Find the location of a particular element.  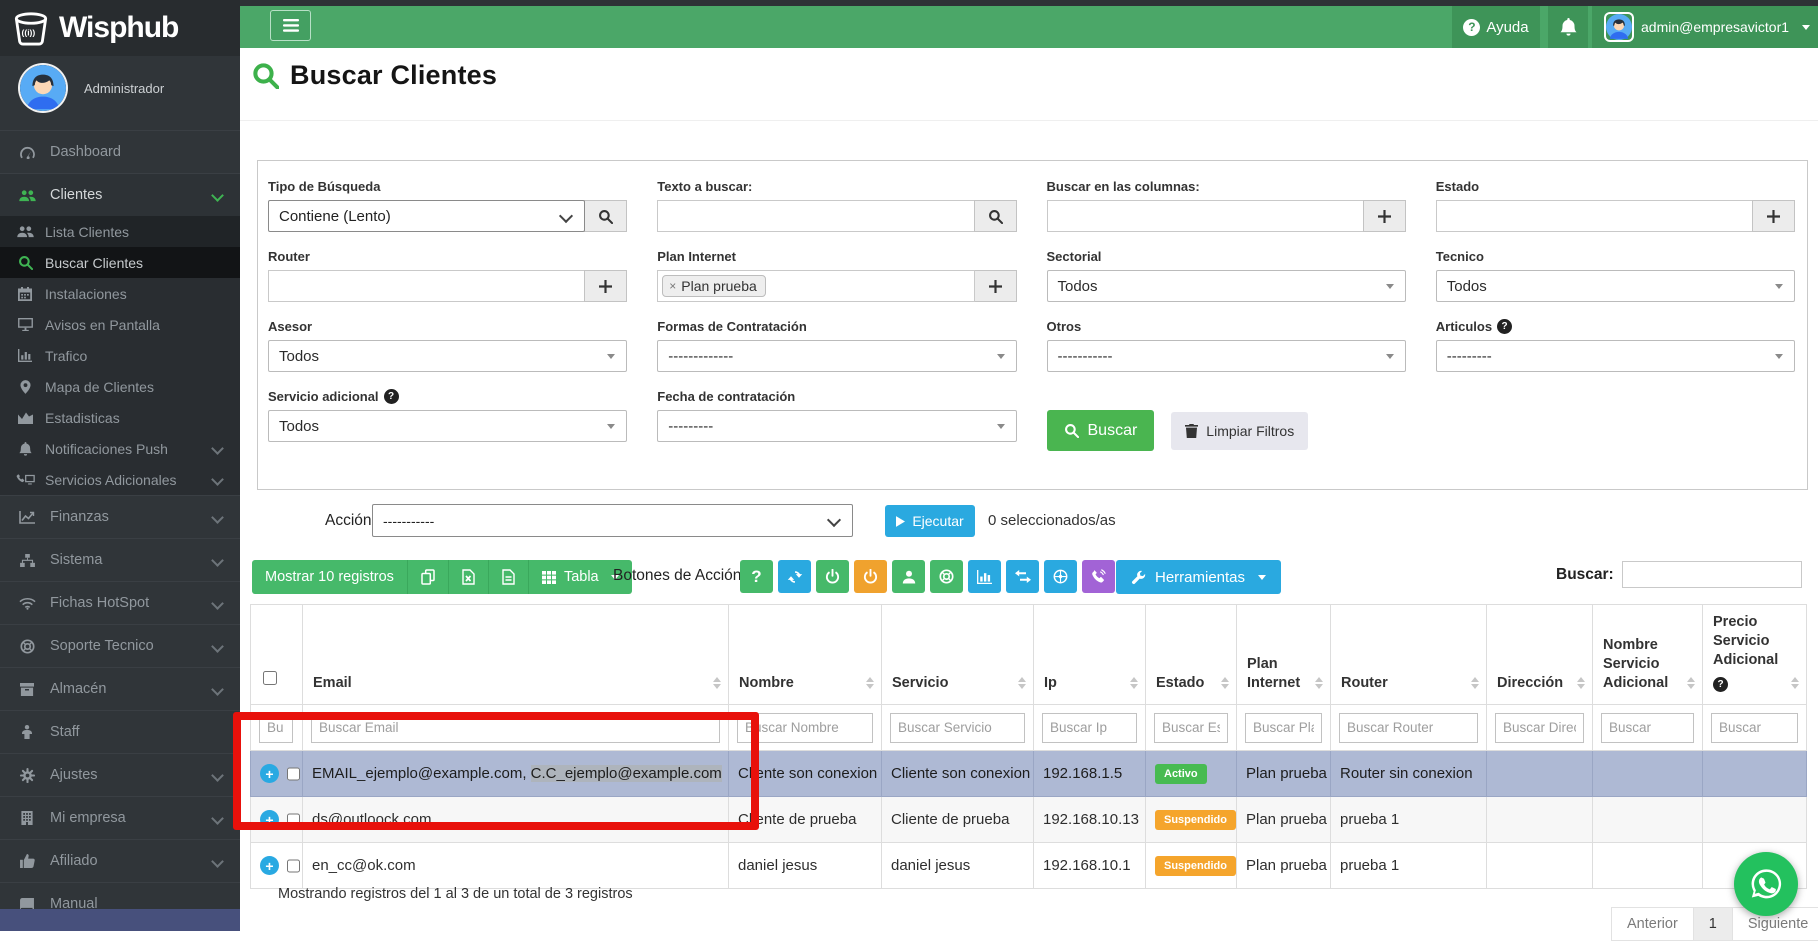

column-header-nombre: Nombre is located at coordinates (805, 654).